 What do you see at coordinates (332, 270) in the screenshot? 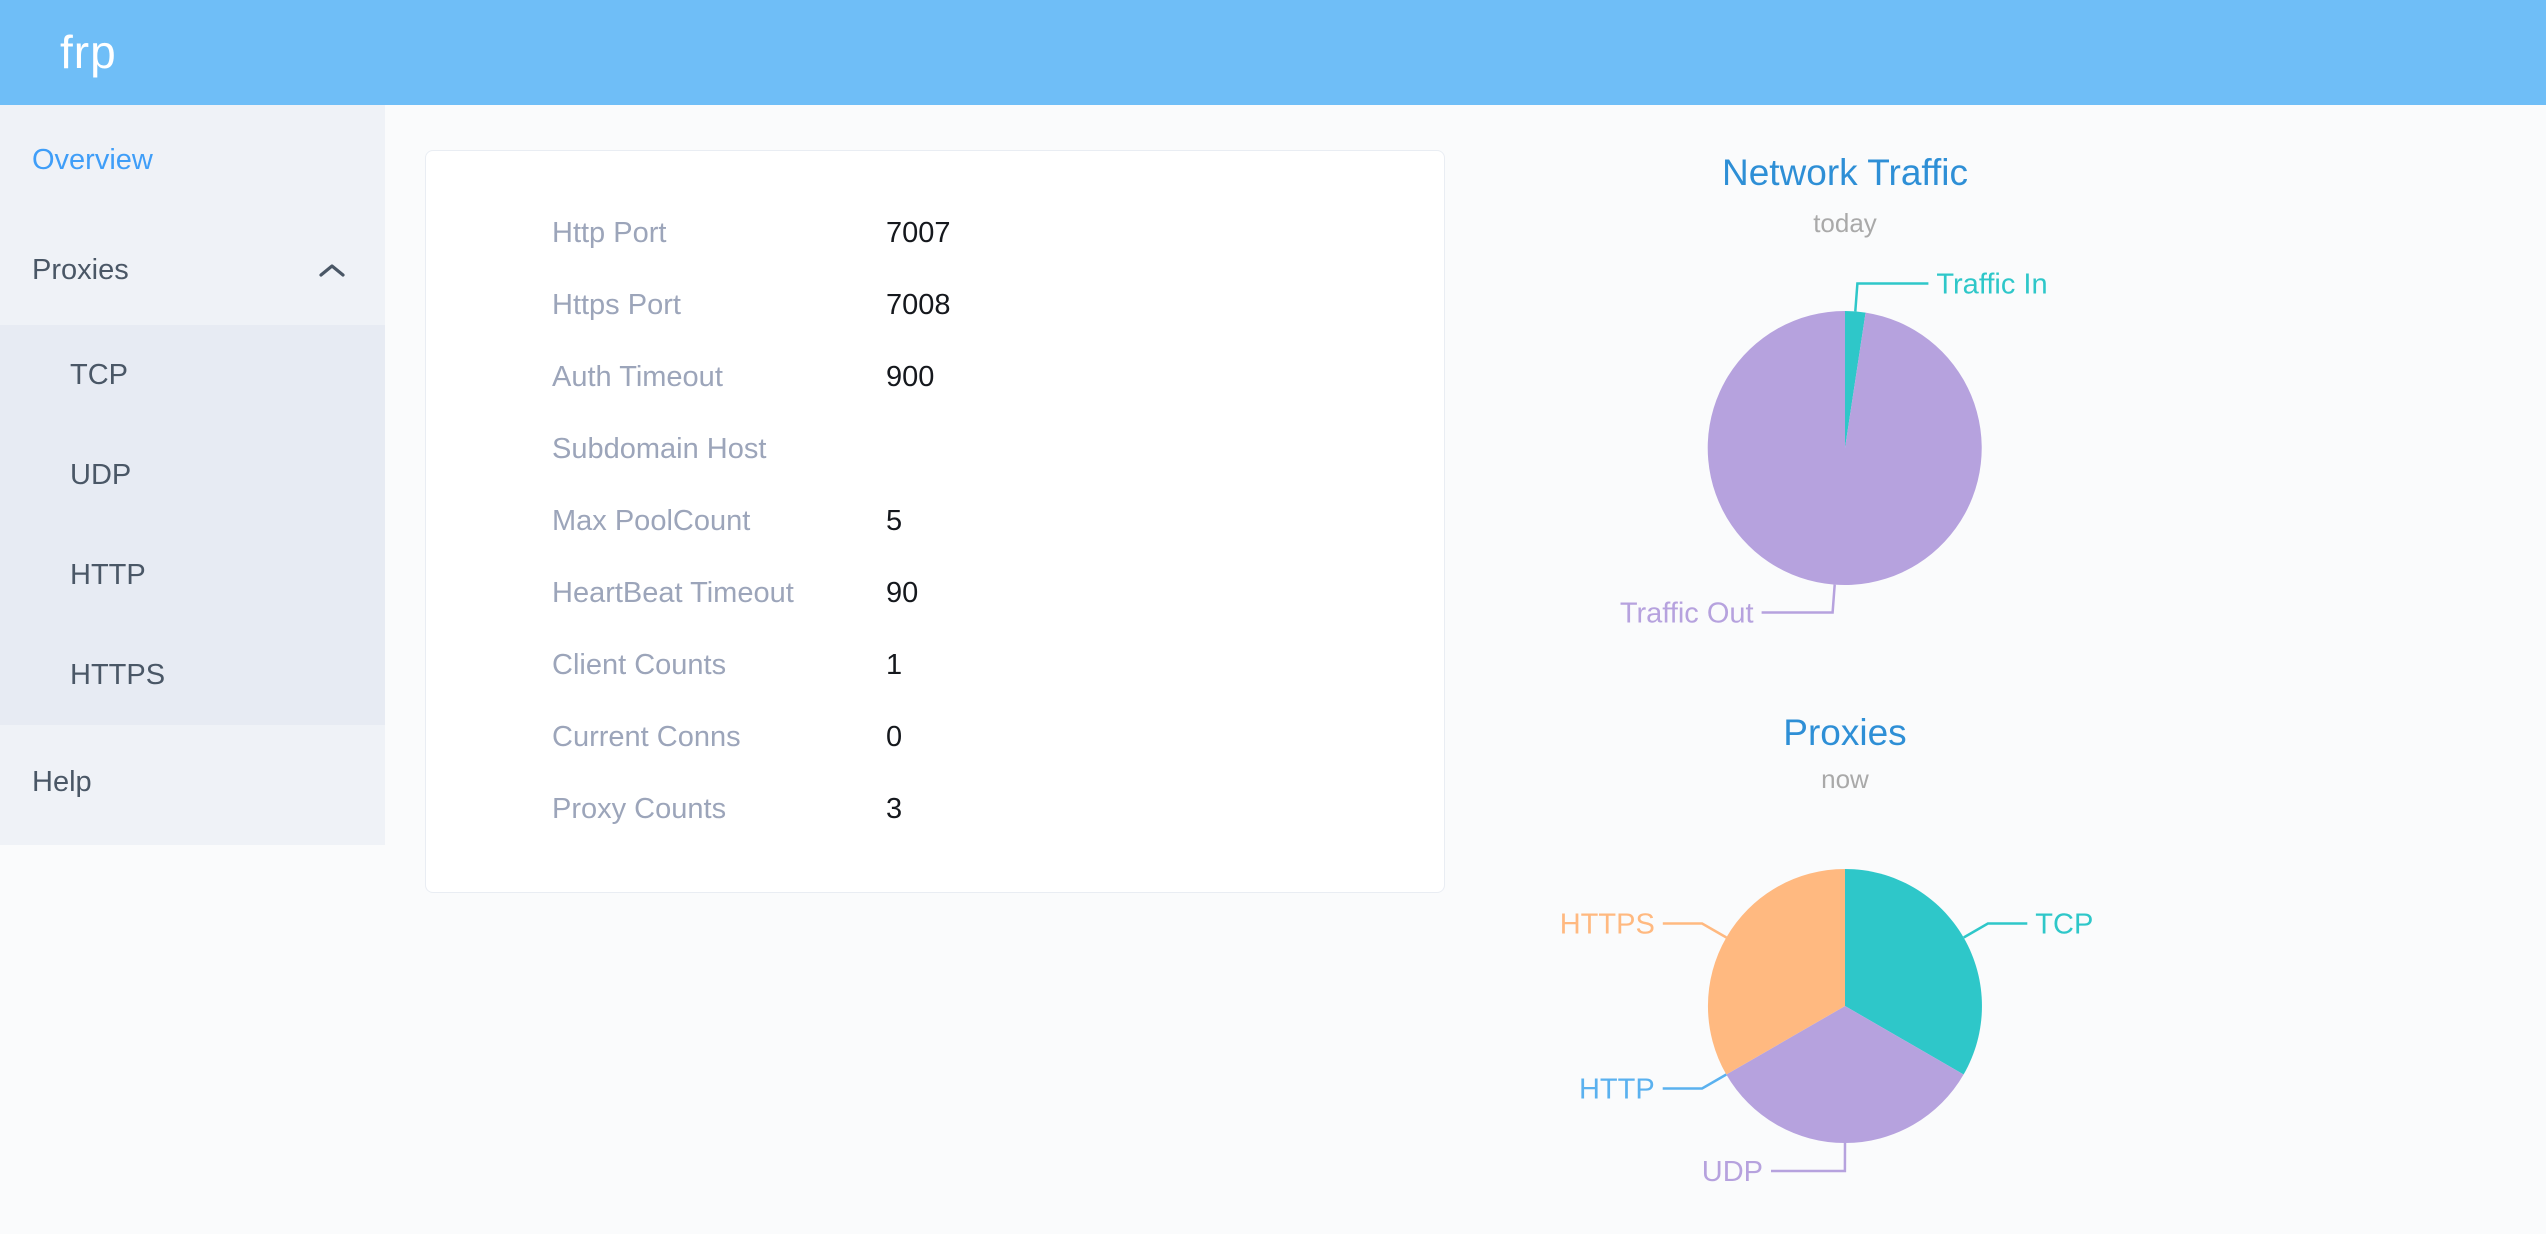
I see `chevron-up-icon` at bounding box center [332, 270].